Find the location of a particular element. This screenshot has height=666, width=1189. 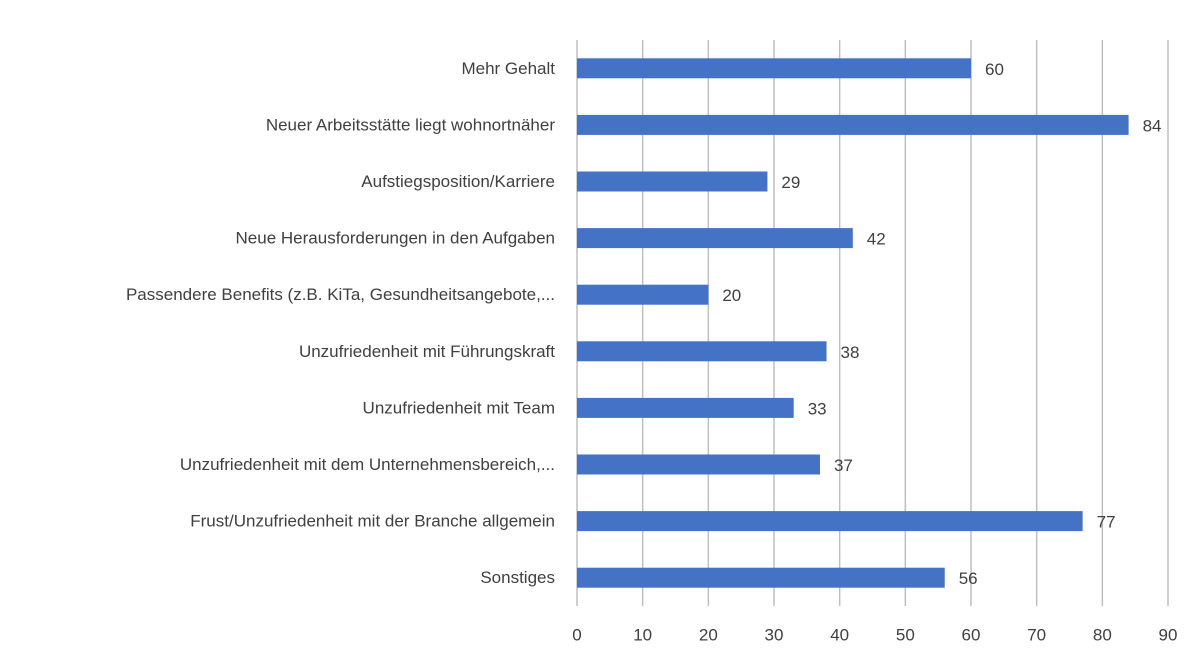

y-tick-label: Neuer Arbeitsstätte liegt wohnortnäher is located at coordinates (411, 124).